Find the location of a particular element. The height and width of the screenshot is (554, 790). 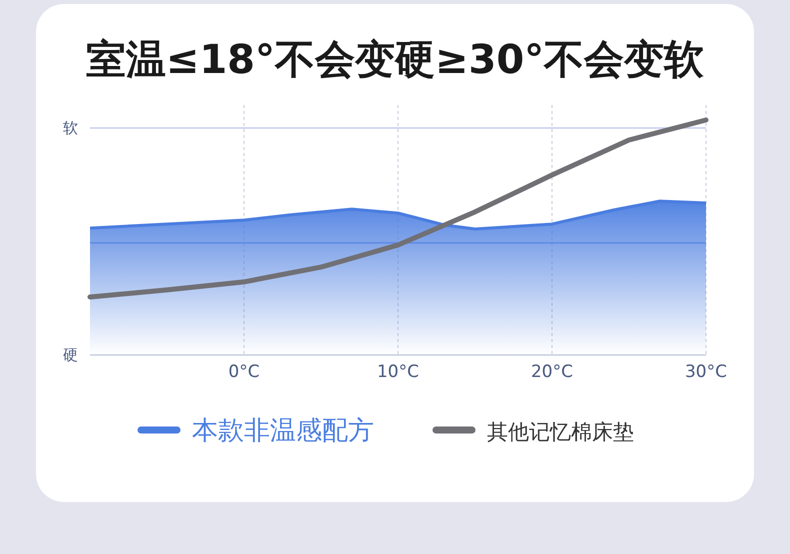

annotation: 硬 is located at coordinates (70, 355).